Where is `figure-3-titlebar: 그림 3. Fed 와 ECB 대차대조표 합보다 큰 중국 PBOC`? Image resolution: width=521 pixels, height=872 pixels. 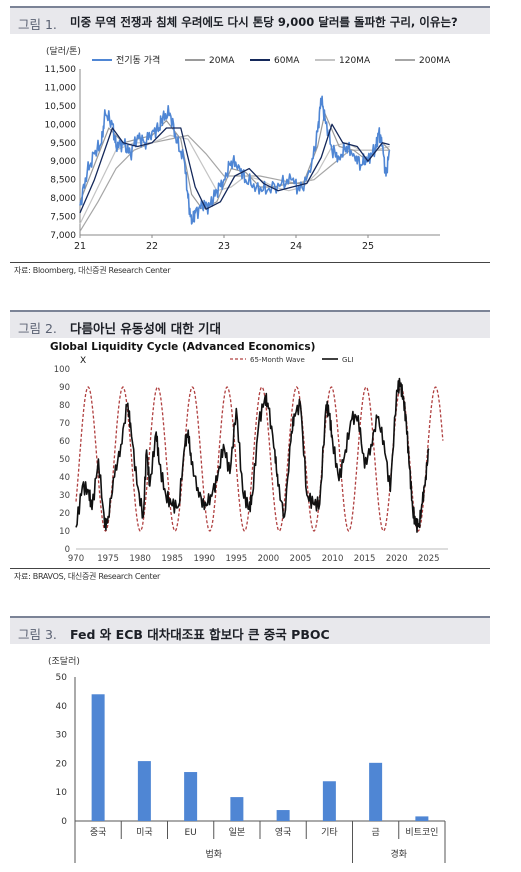
figure-3-titlebar: 그림 3. Fed 와 ECB 대차대조표 합보다 큰 중국 PBOC is located at coordinates (250, 630).